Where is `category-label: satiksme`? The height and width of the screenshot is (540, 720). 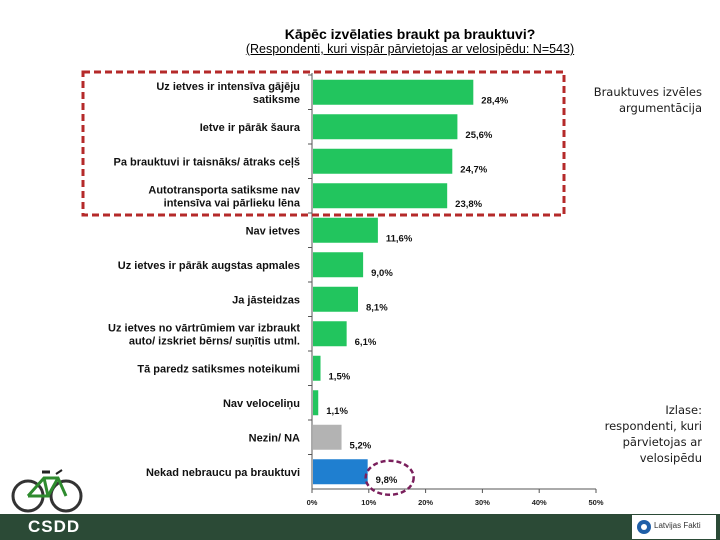 category-label: satiksme is located at coordinates (276, 100).